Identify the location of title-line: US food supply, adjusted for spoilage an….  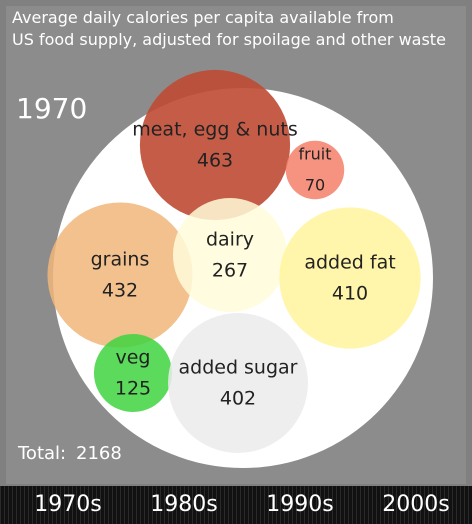
(229, 39).